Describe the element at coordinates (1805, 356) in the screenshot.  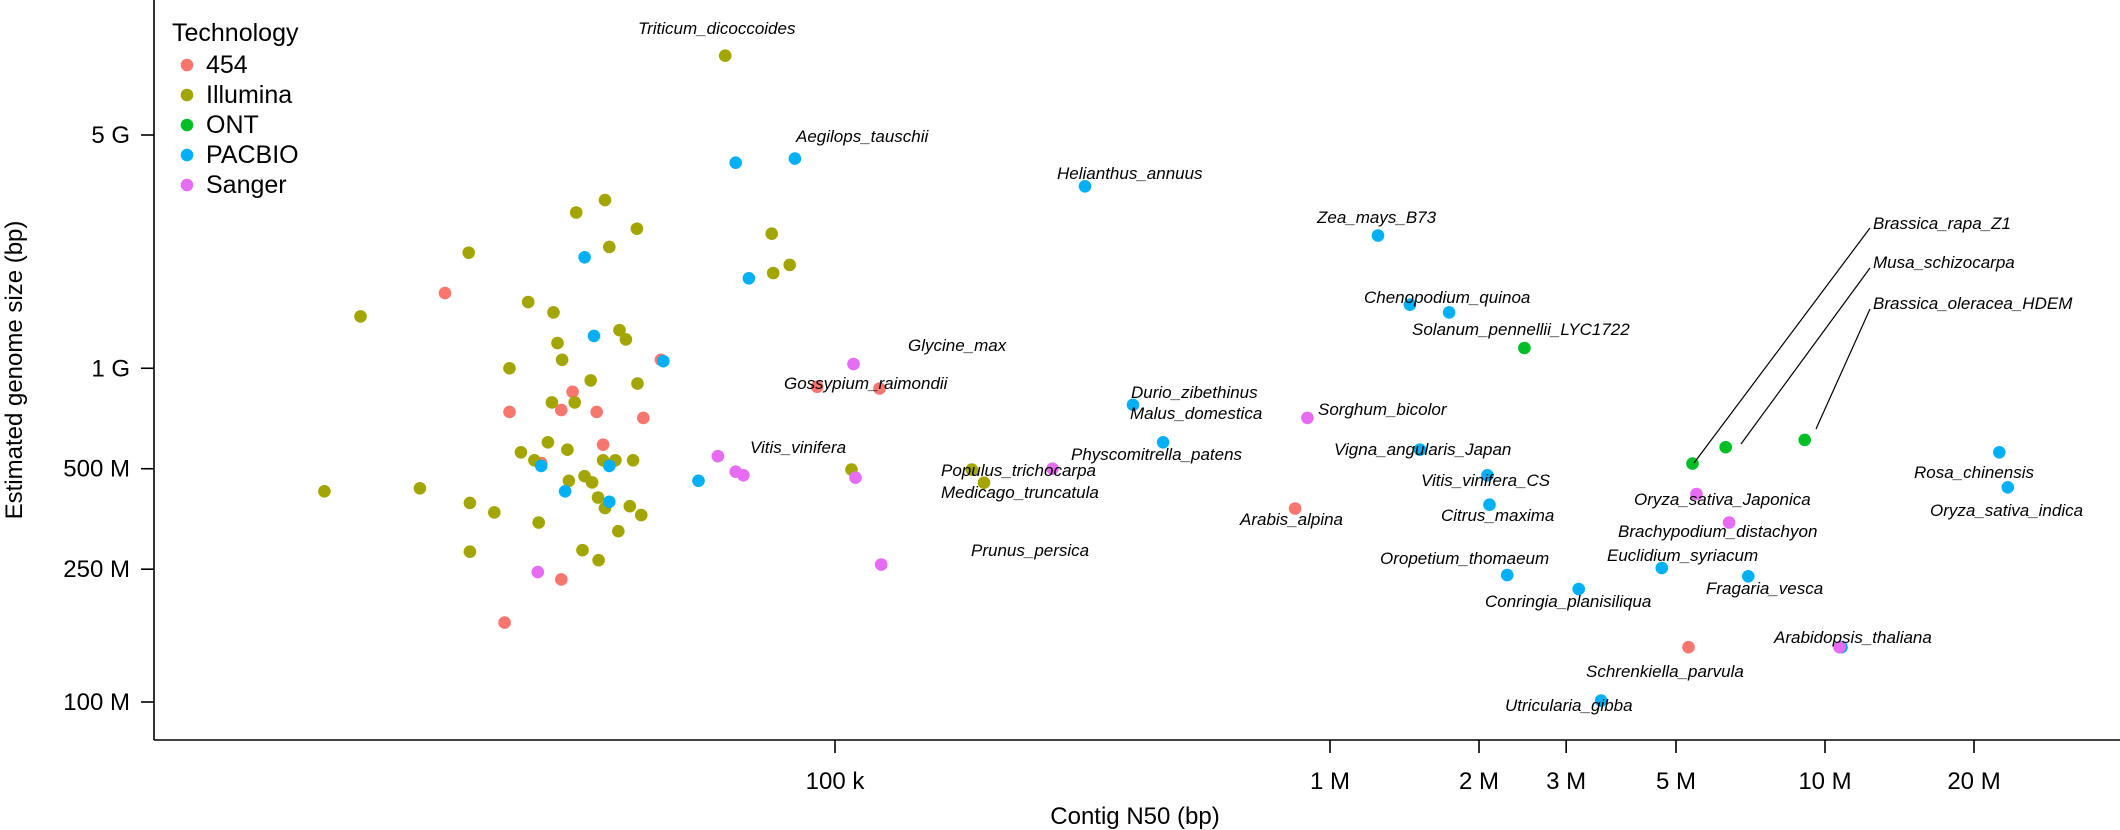
I see `leader-line-musa-schizocarpa` at that location.